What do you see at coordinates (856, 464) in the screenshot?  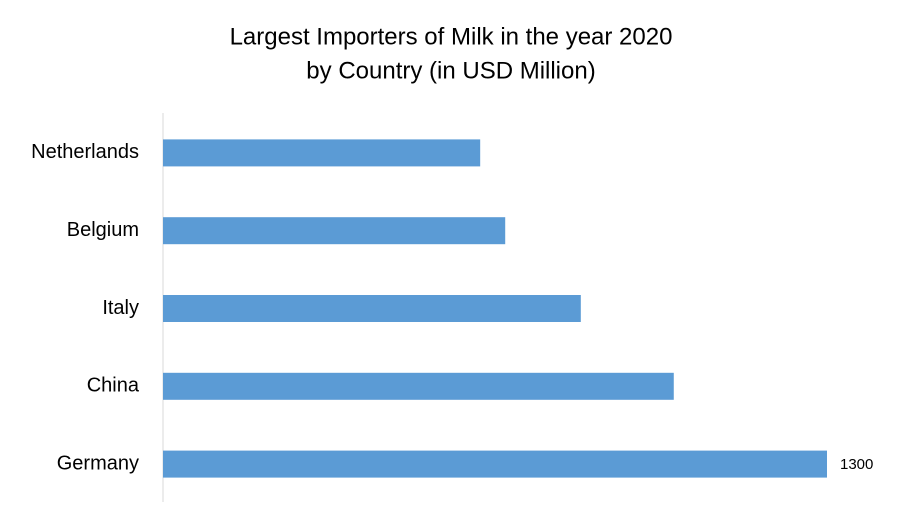 I see `data-label: 1300` at bounding box center [856, 464].